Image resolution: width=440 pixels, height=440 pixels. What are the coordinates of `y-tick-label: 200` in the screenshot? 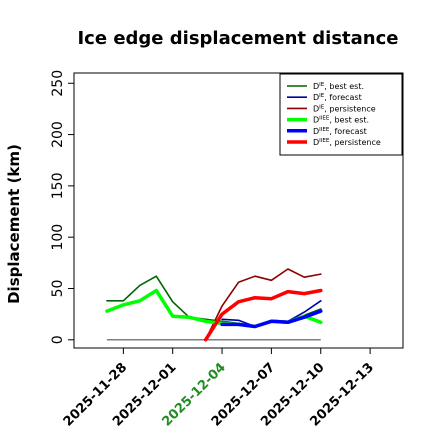 It's located at (58, 134).